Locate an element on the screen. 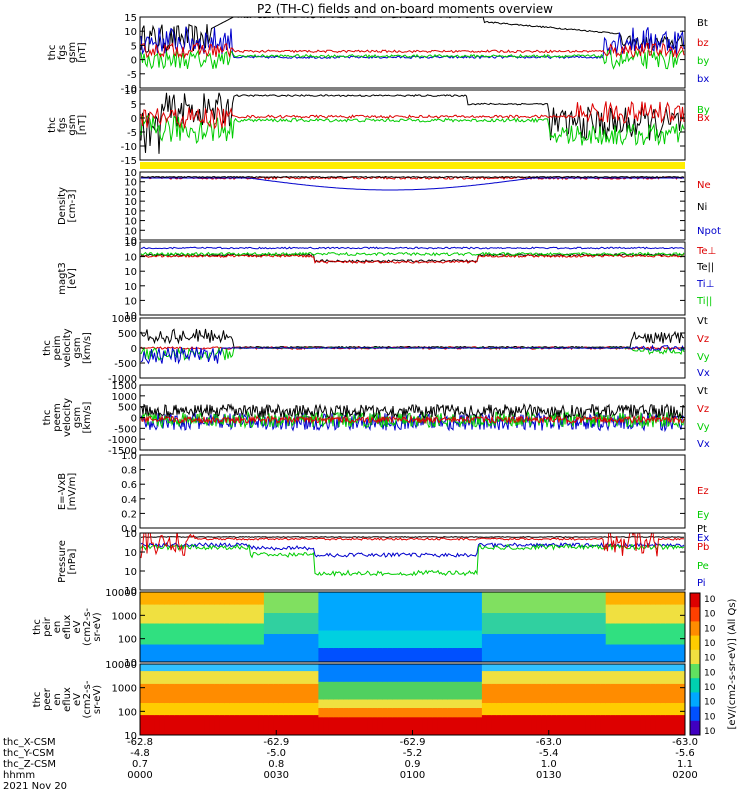 The image size is (750, 800). panel-data-peim is located at coordinates (412, 346).